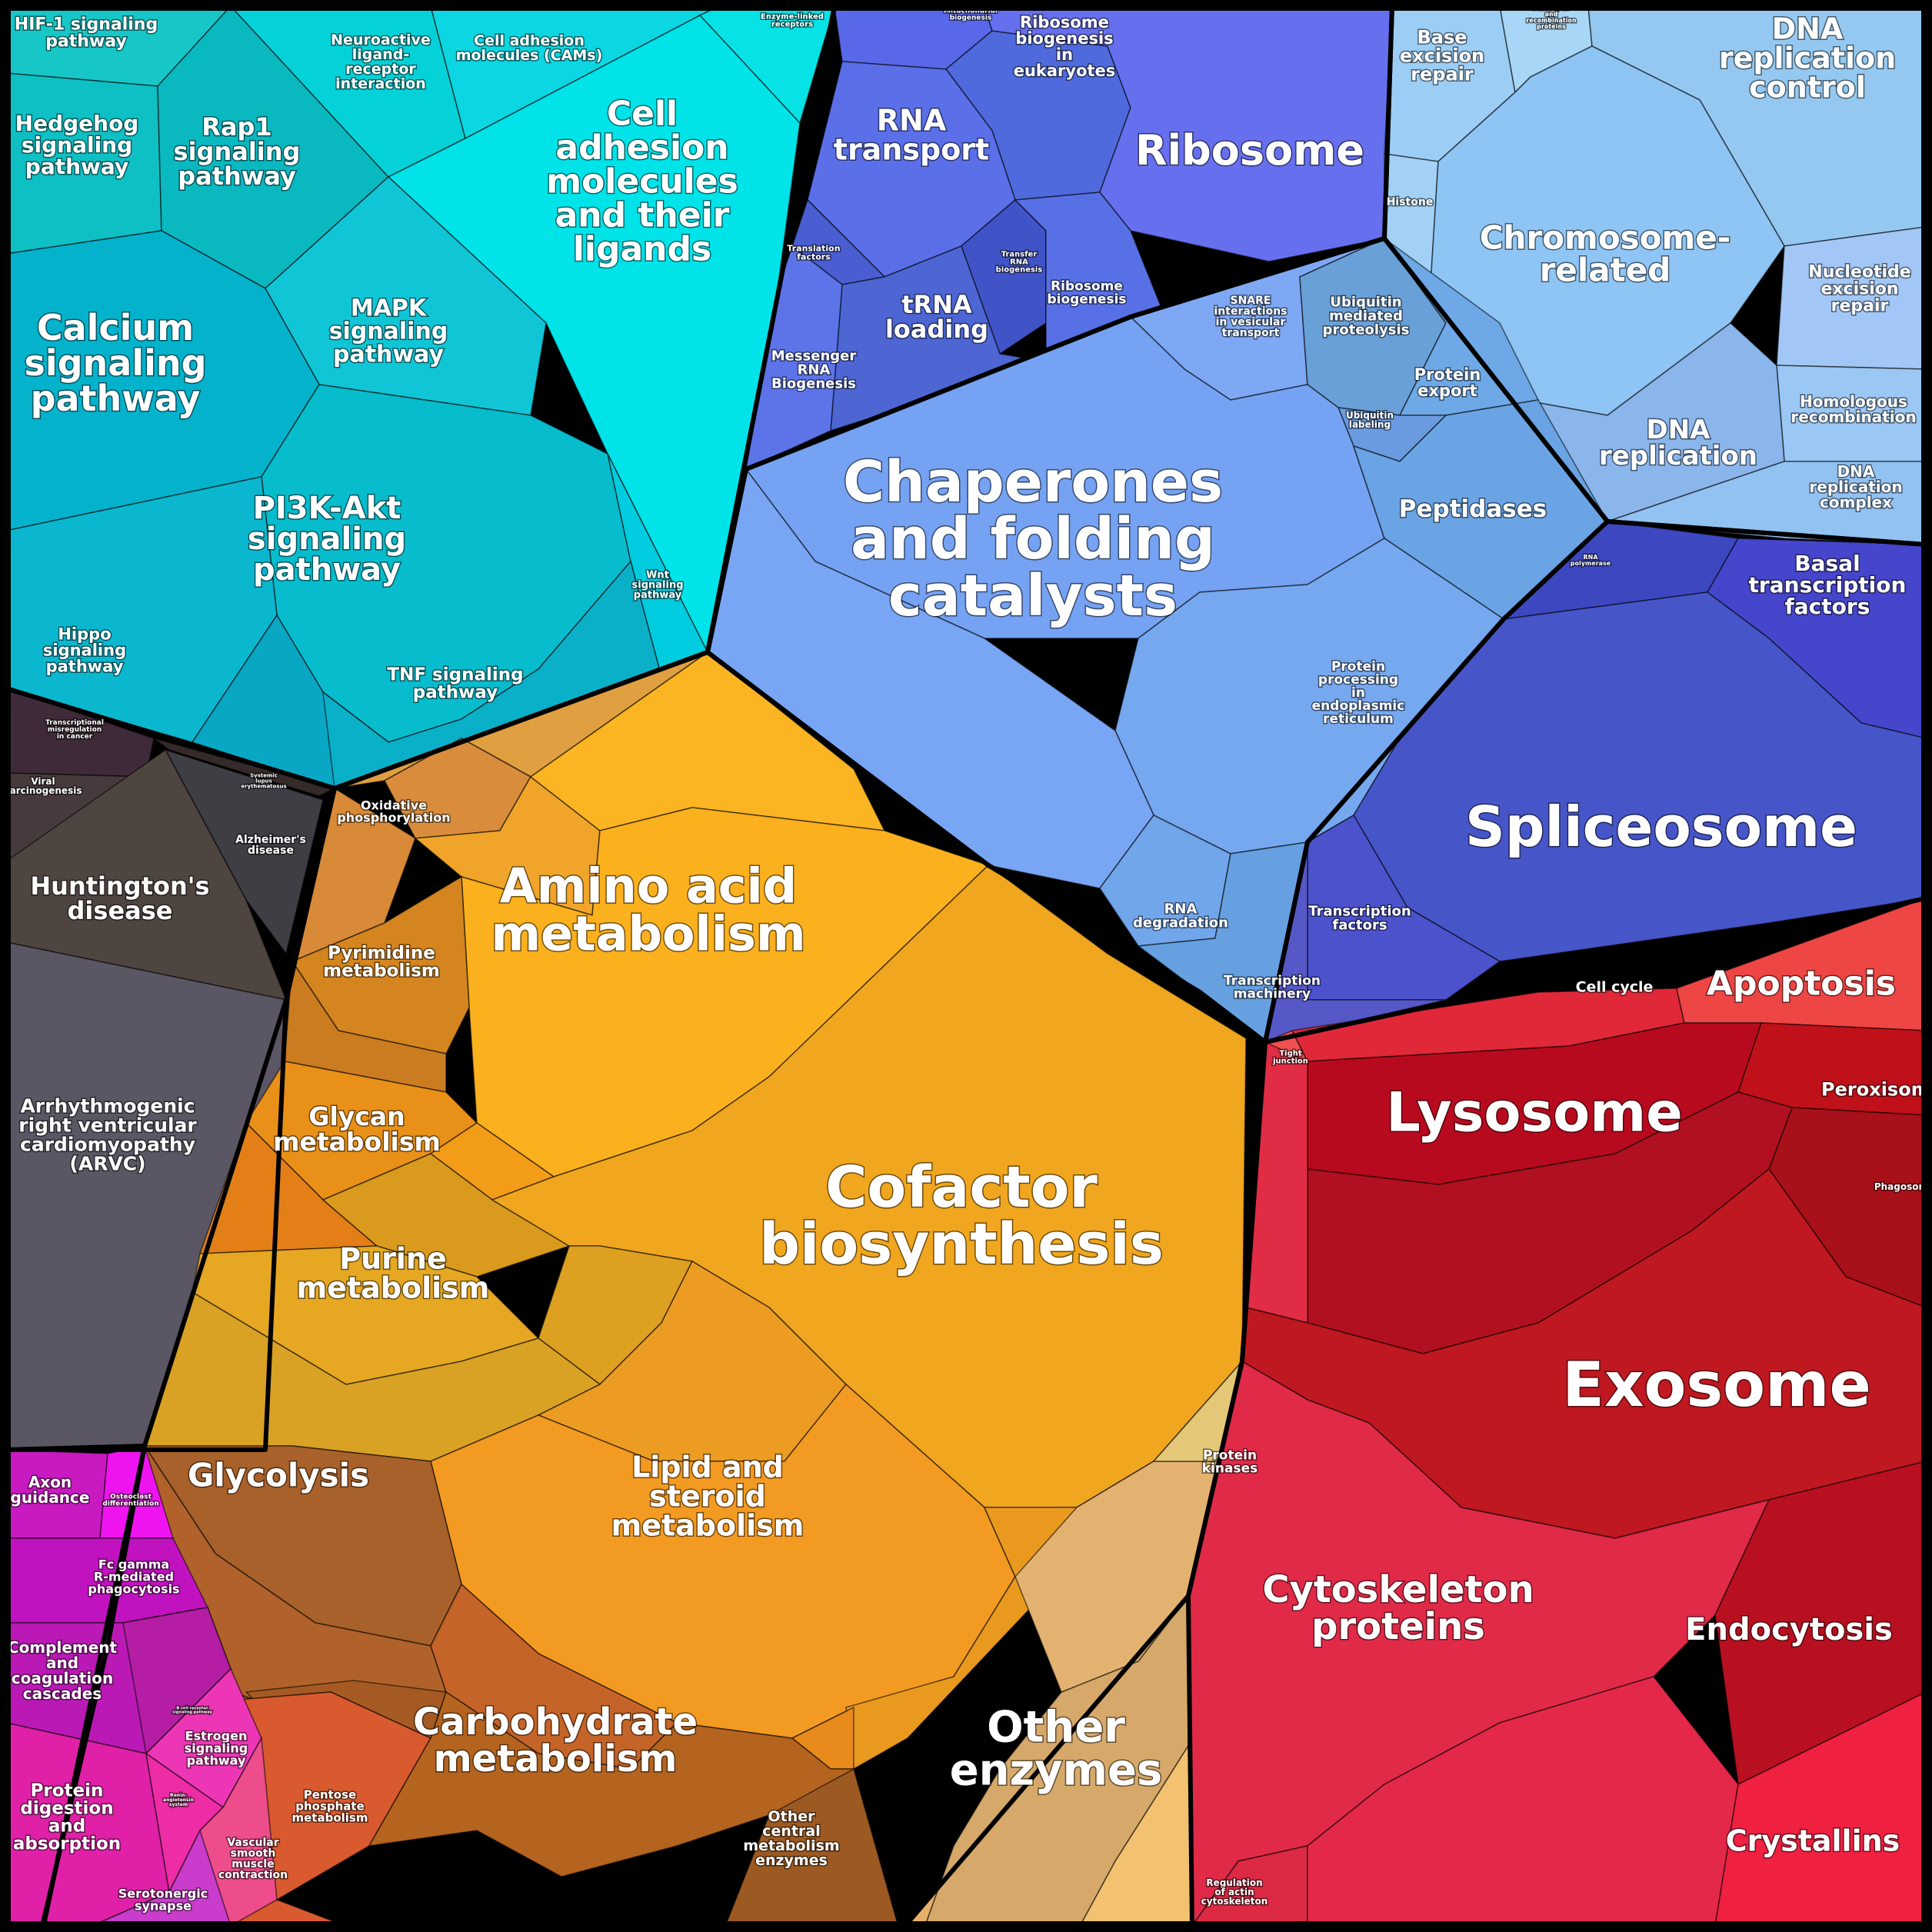  What do you see at coordinates (814, 369) in the screenshot?
I see `label-mrna-bio: Messenger RNA Biogenesis` at bounding box center [814, 369].